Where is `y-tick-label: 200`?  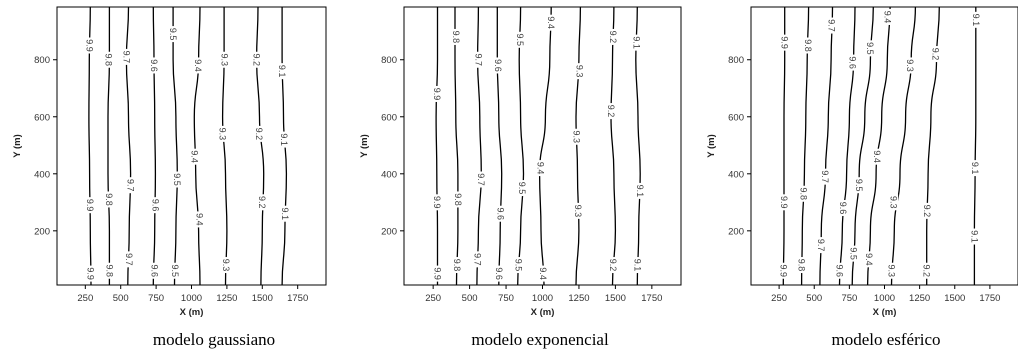
y-tick-label: 200 is located at coordinates (42, 231).